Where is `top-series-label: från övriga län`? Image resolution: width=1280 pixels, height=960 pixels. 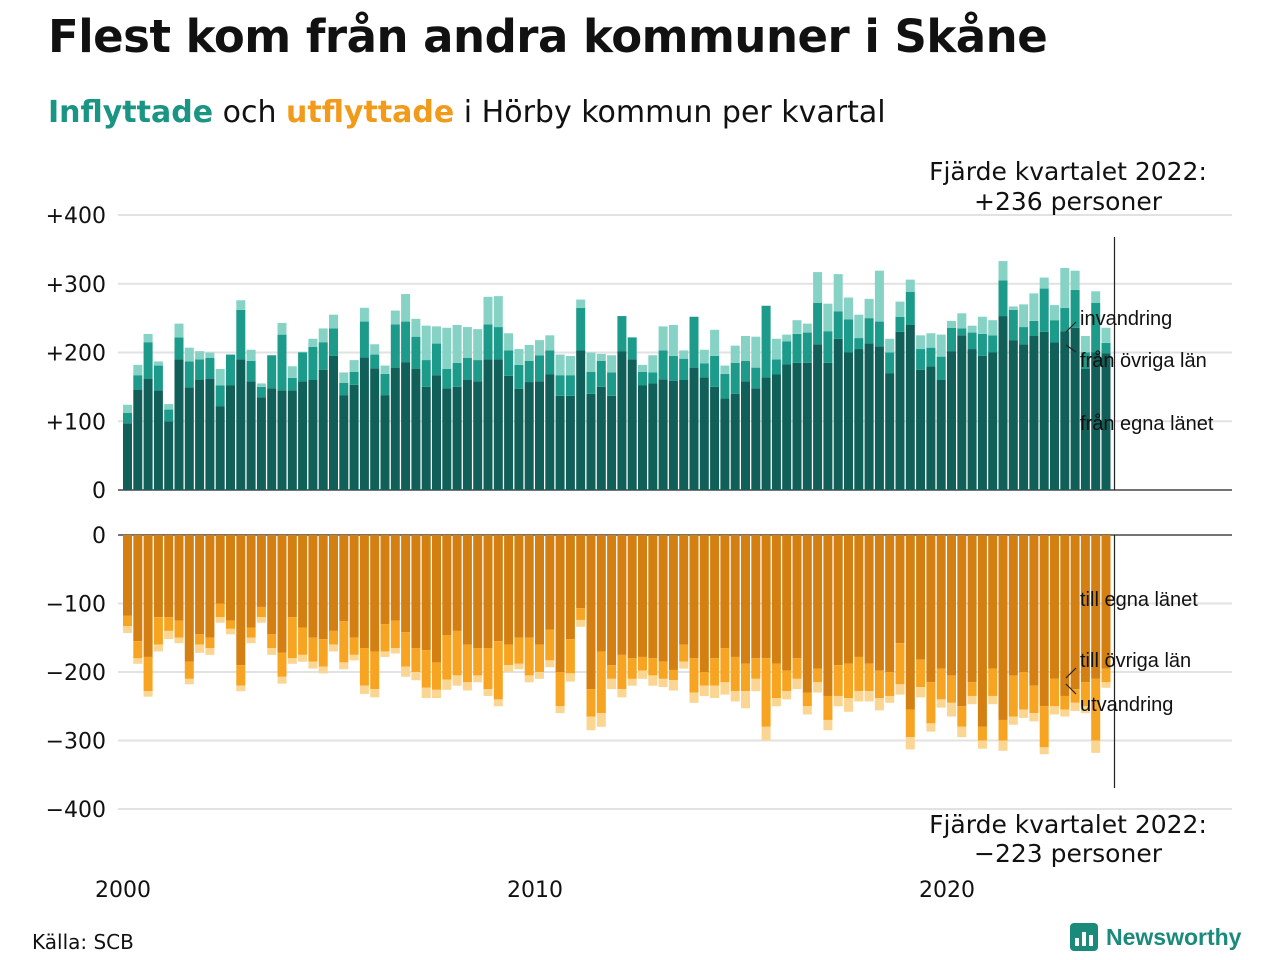 top-series-label: från övriga län is located at coordinates (1143, 361).